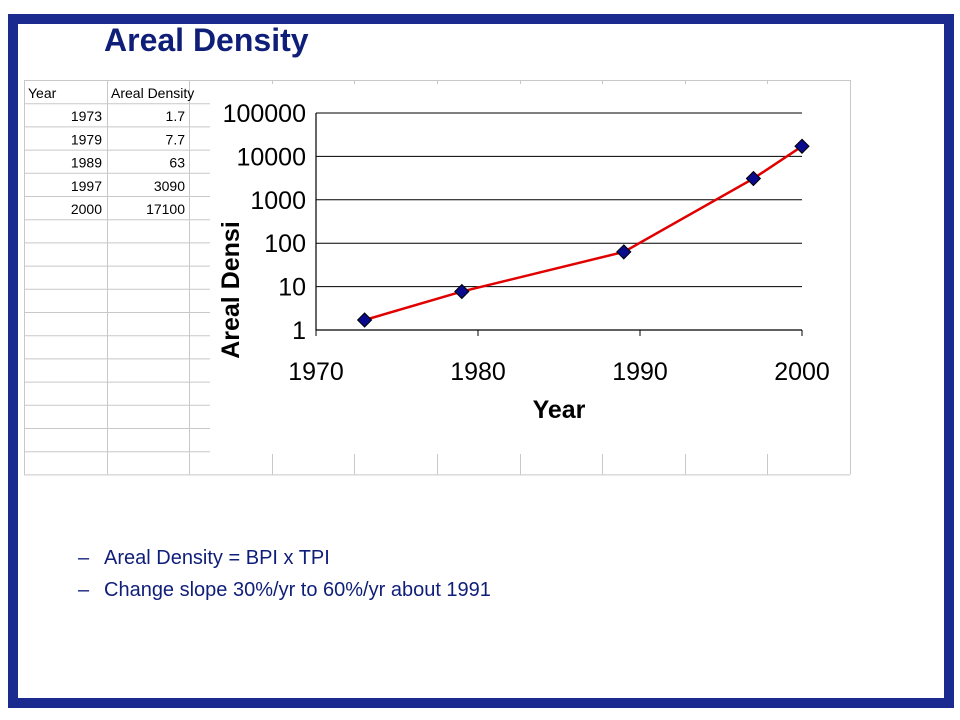  I want to click on table-cell-value: 1.7, so click(176, 116).